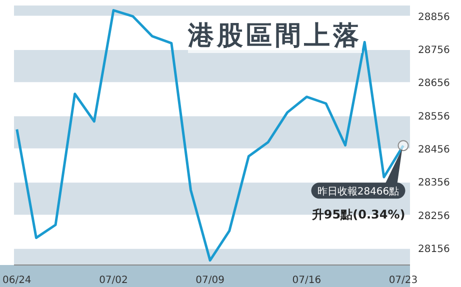 This screenshot has height=287, width=461. Describe the element at coordinates (434, 249) in the screenshot. I see `y-tick-label: 28156` at that location.